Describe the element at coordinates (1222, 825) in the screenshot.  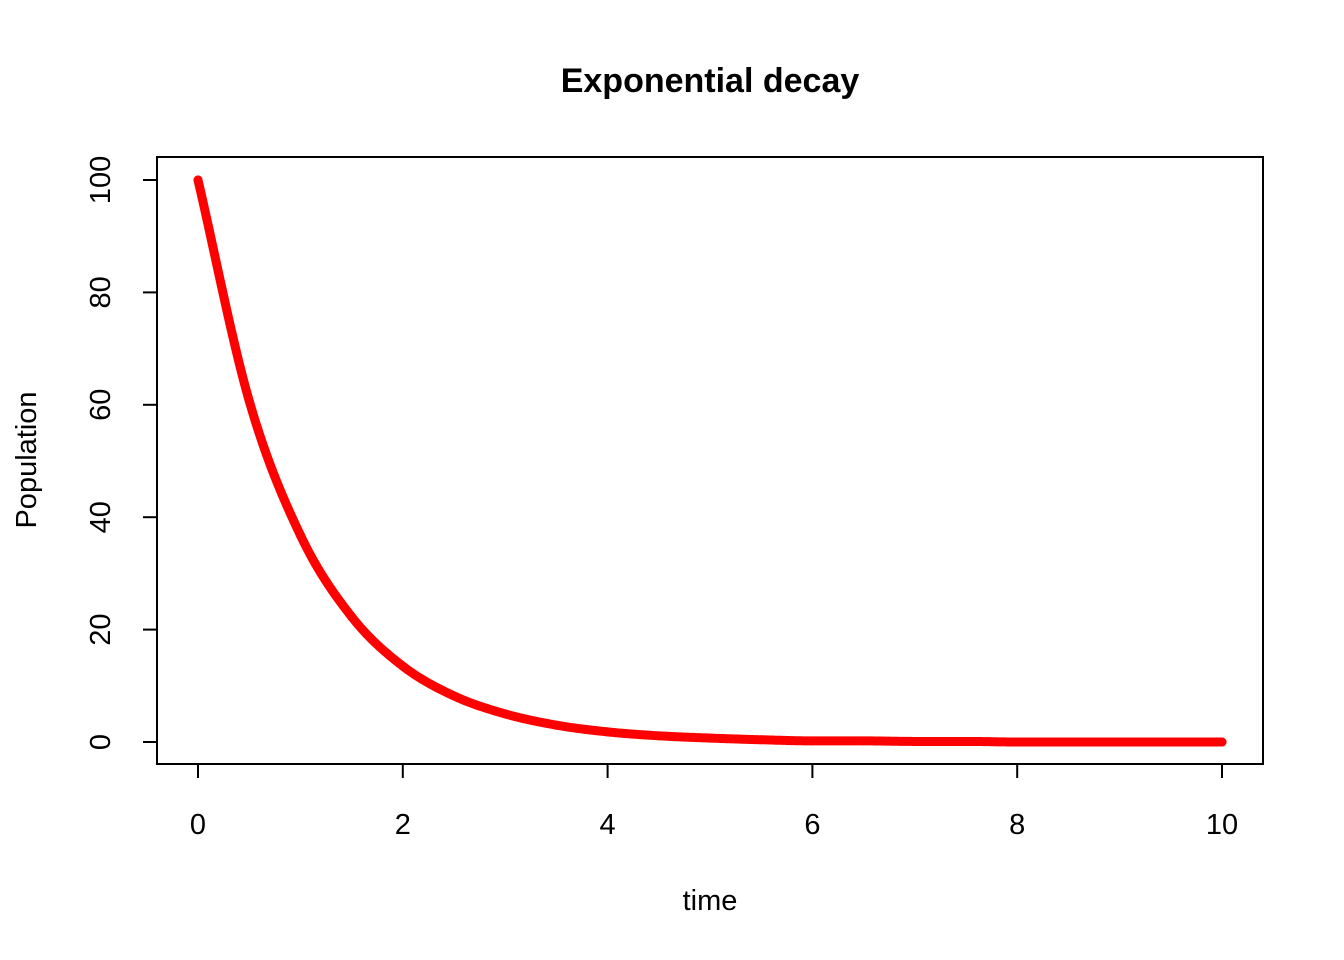
I see `x-tick-label: 10` at that location.